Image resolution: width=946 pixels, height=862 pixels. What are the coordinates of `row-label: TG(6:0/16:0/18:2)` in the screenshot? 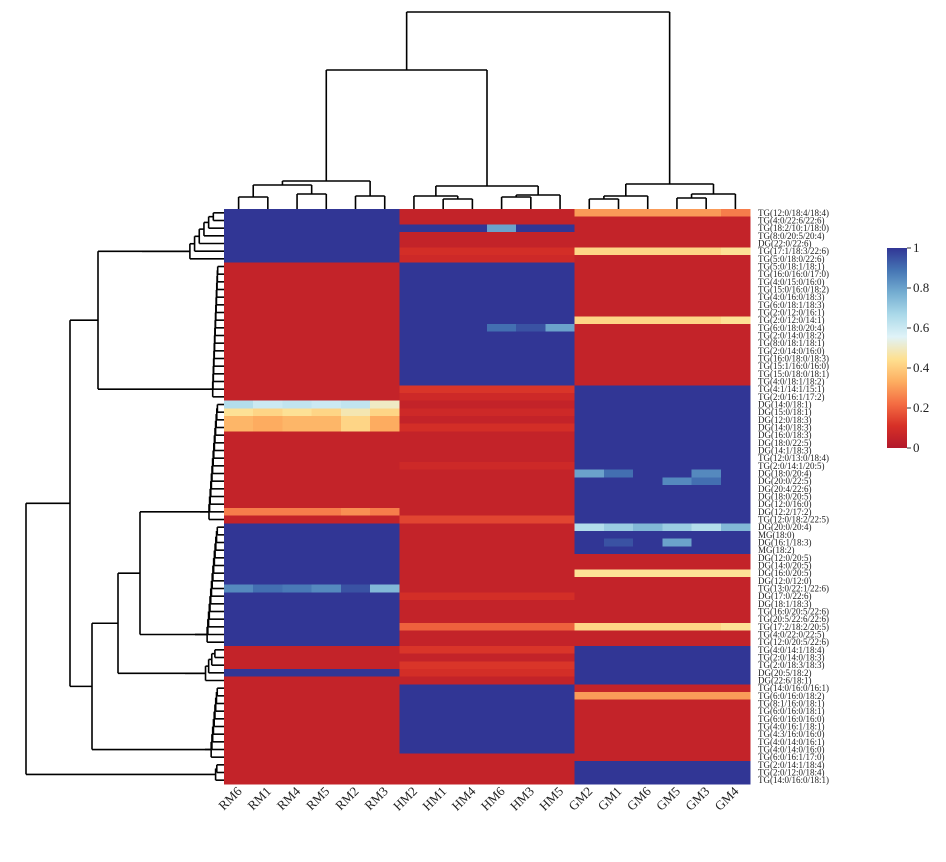 It's located at (791, 696).